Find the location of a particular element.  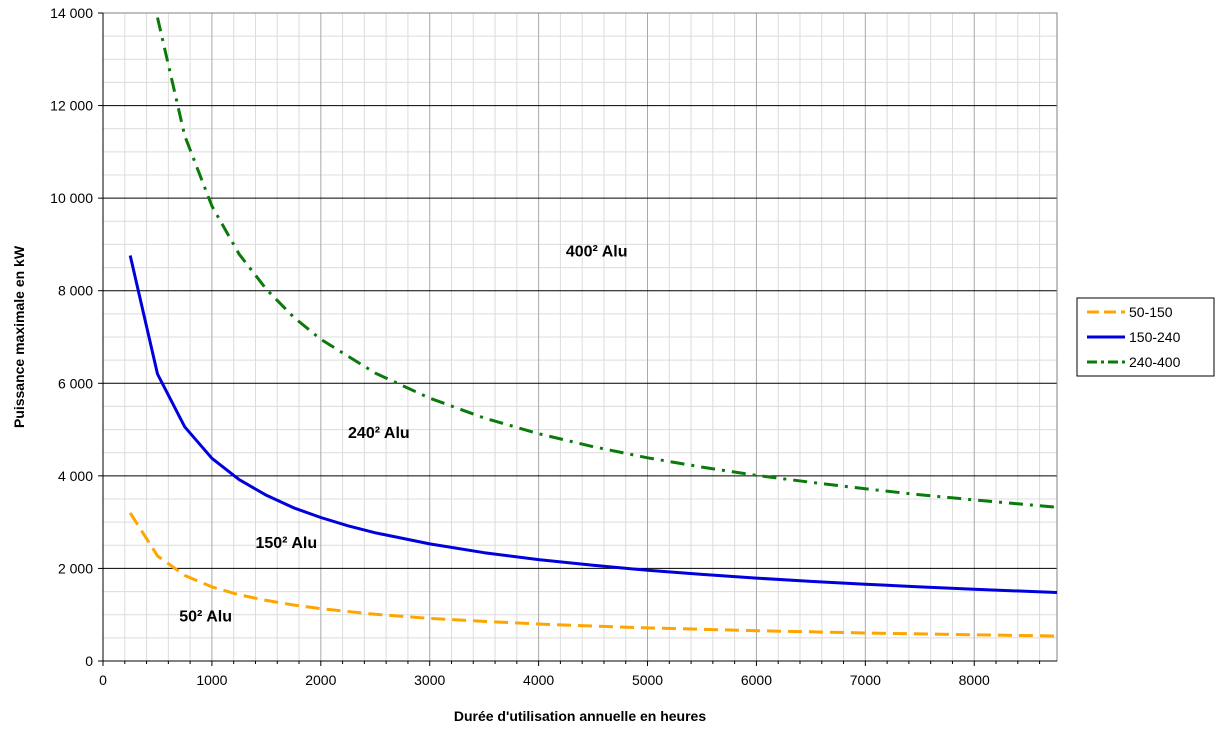

legend: 50-150 150-240 240-400 is located at coordinates (1145, 337).